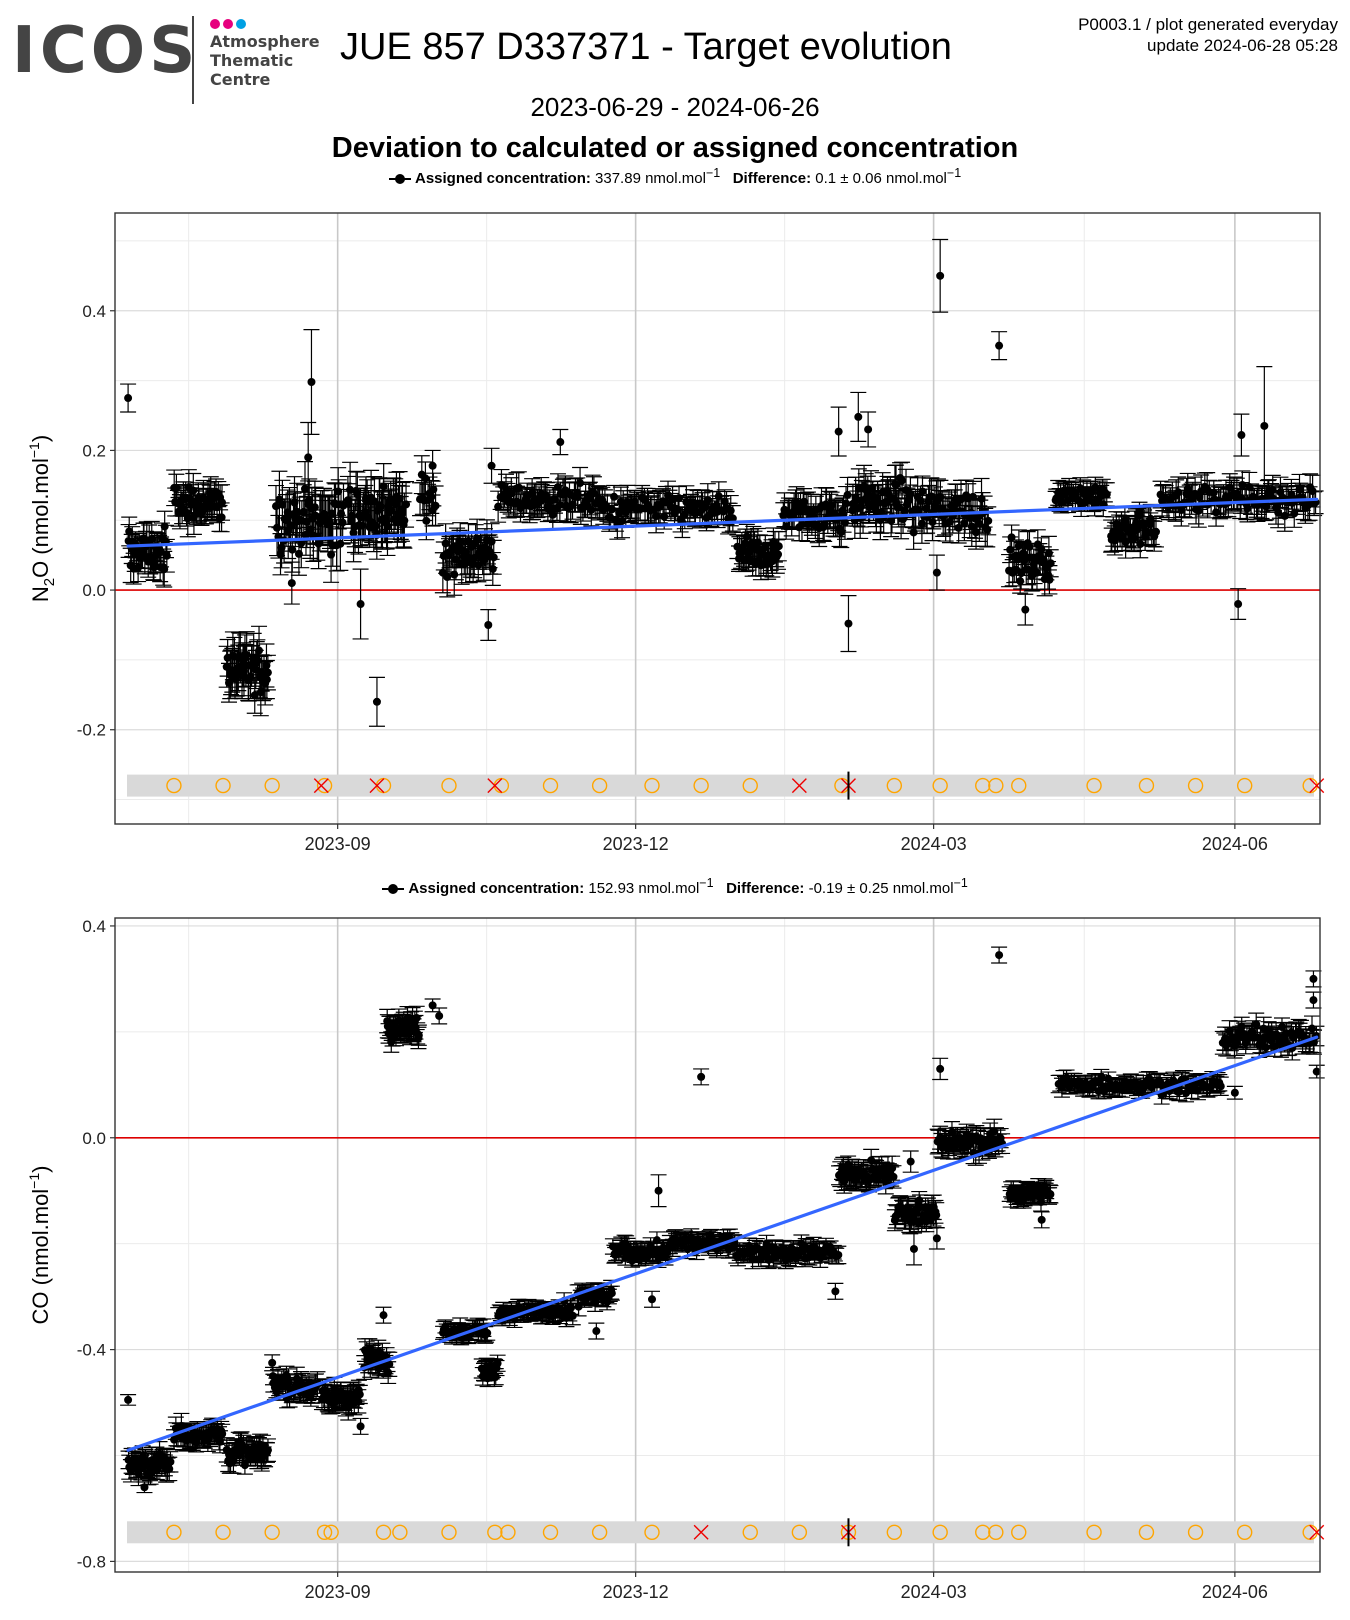  I want to click on y-axis-title-main: N, so click(40, 594).